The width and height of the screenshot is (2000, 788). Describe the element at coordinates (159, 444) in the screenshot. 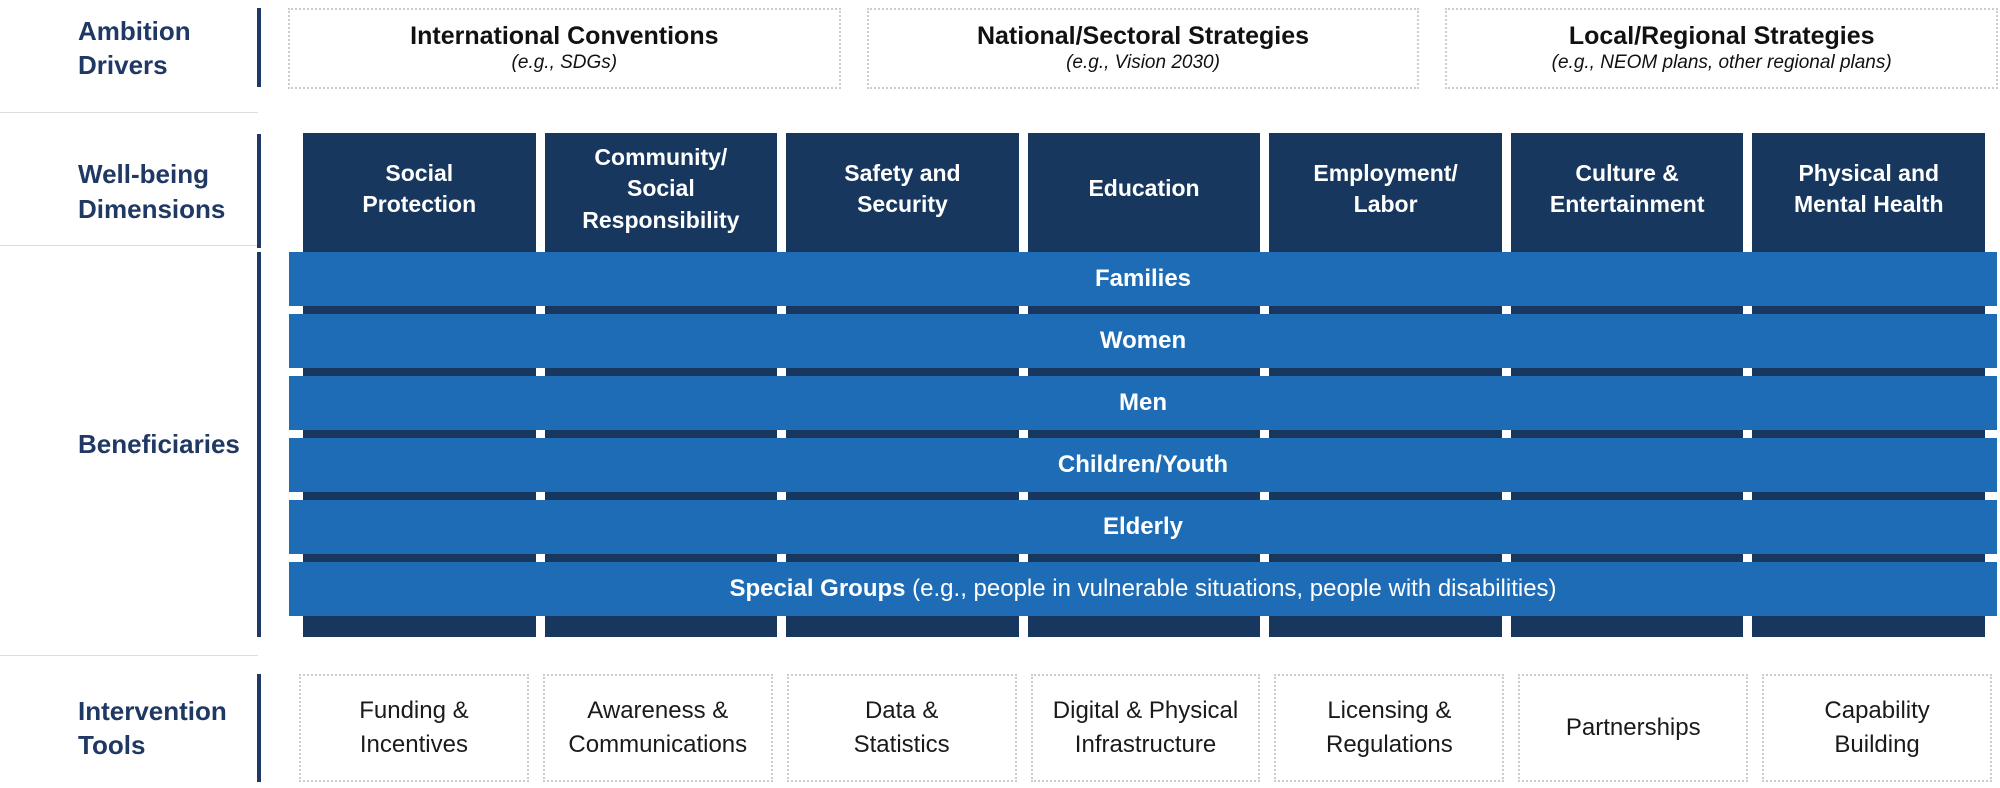

I see `row-label-beneficiaries: Beneficiaries` at that location.